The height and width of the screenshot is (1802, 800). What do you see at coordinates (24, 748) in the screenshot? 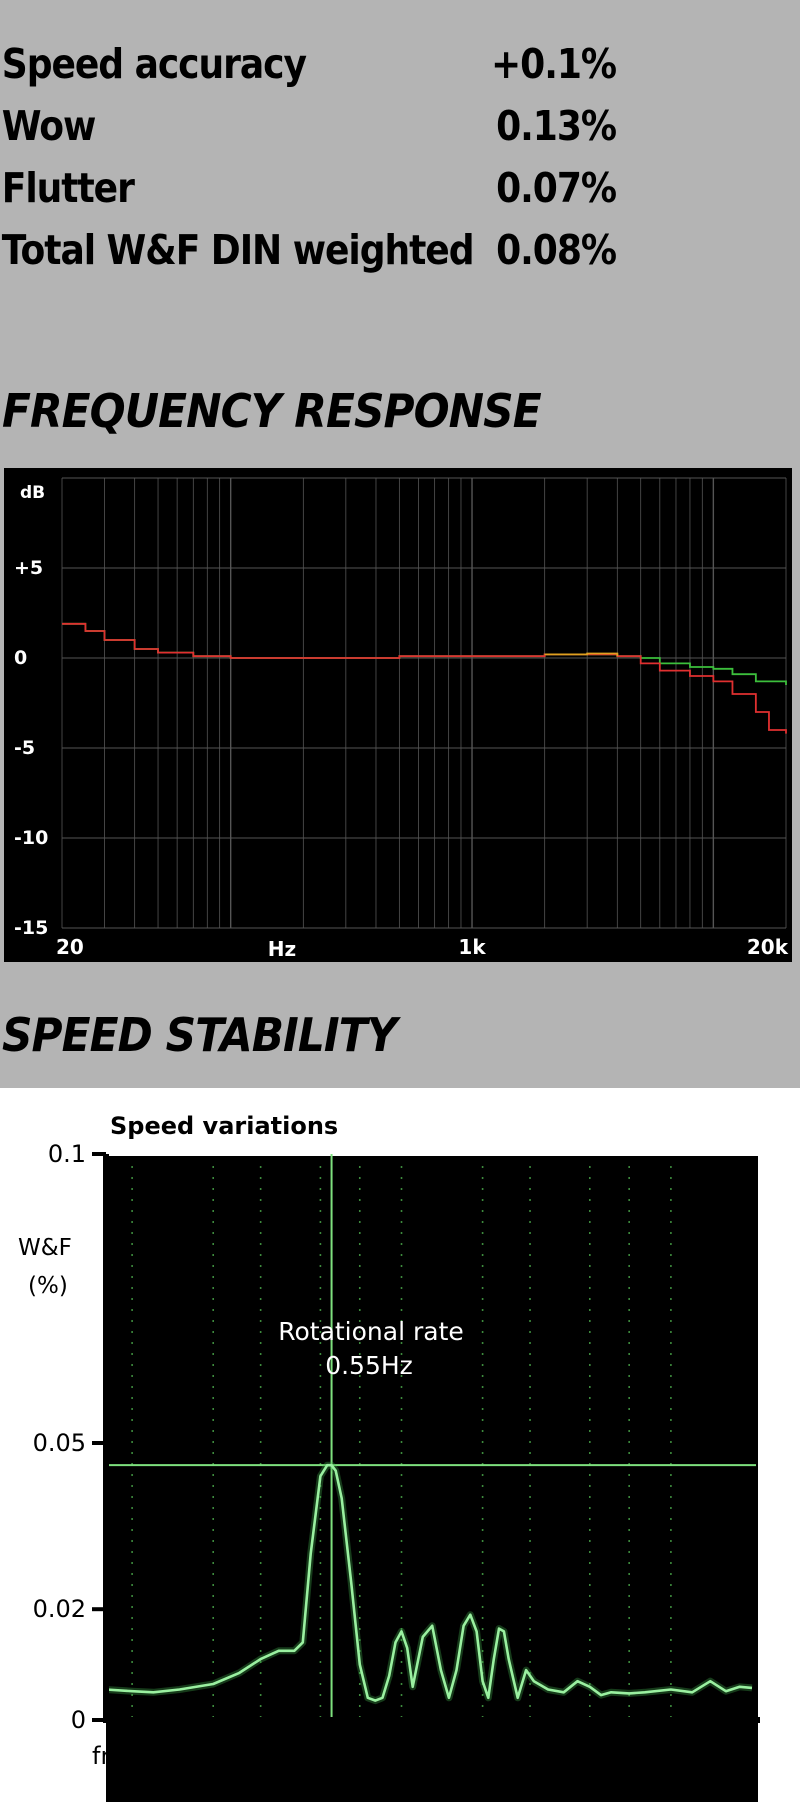
I see `y-tick-label: -5` at bounding box center [24, 748].